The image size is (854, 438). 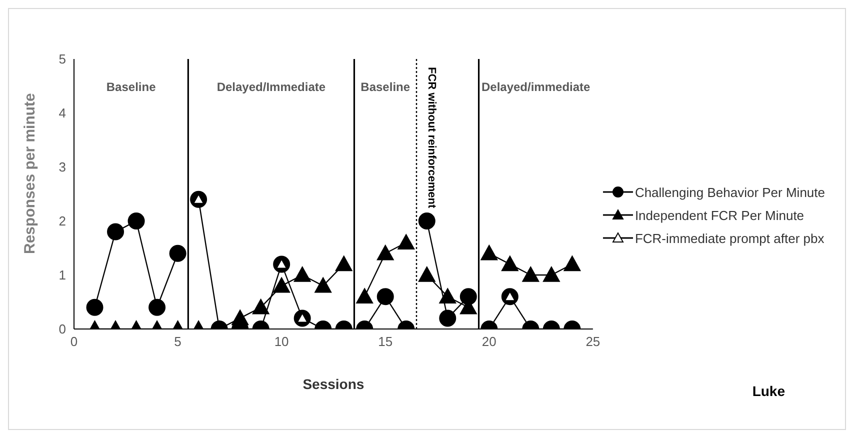 I want to click on text: Luke, so click(x=768, y=391).